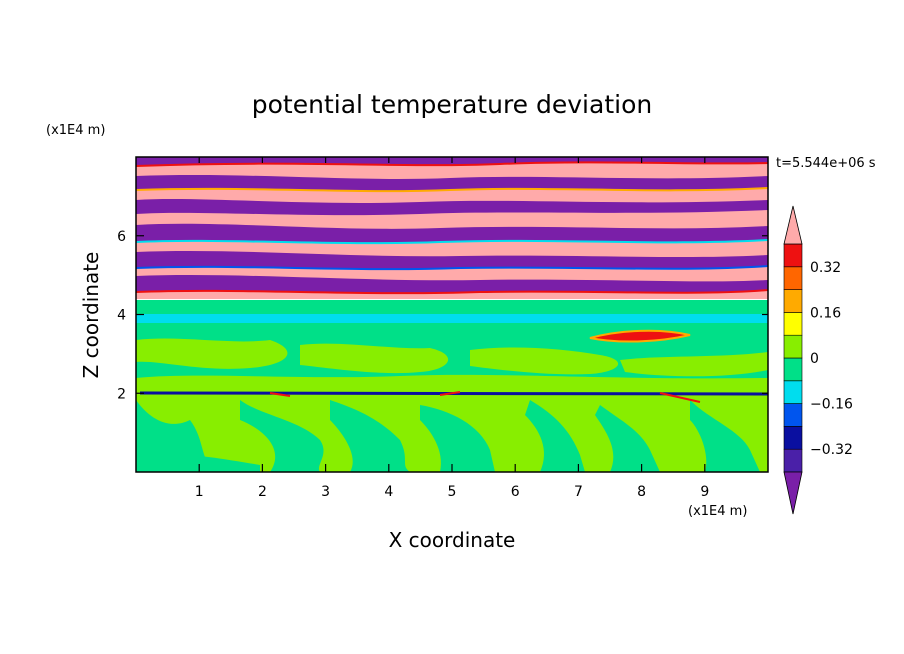 The width and height of the screenshot is (904, 654). What do you see at coordinates (452, 540) in the screenshot?
I see `x-axis-label: X coordinate` at bounding box center [452, 540].